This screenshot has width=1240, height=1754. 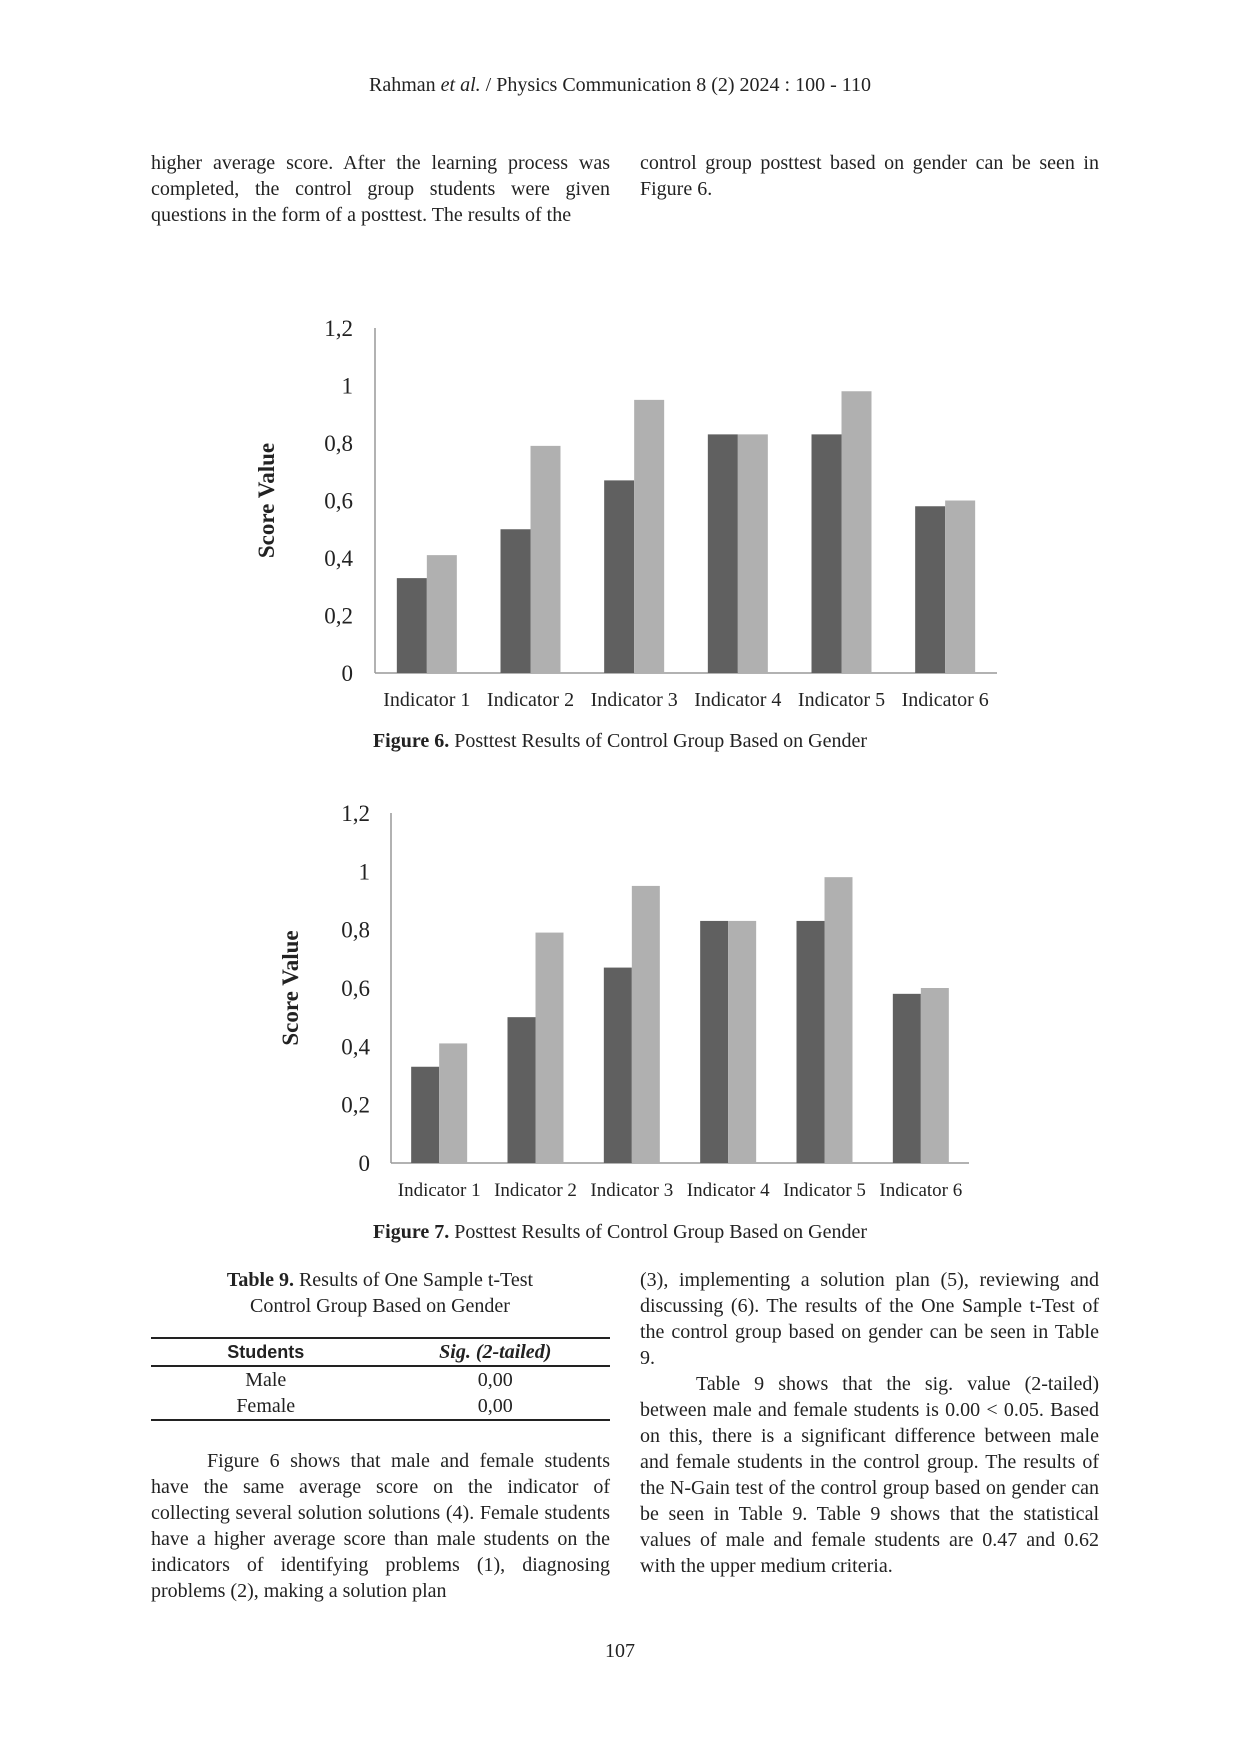 I want to click on page-number: 107, so click(x=620, y=1651).